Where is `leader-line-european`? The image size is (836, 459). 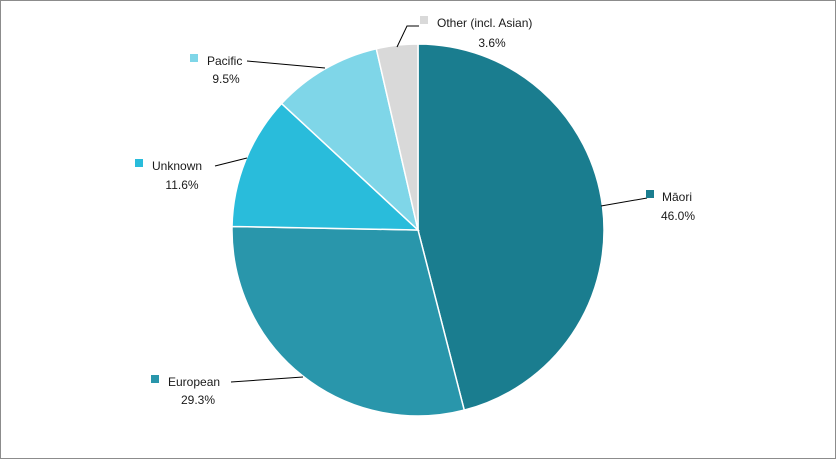 leader-line-european is located at coordinates (267, 379).